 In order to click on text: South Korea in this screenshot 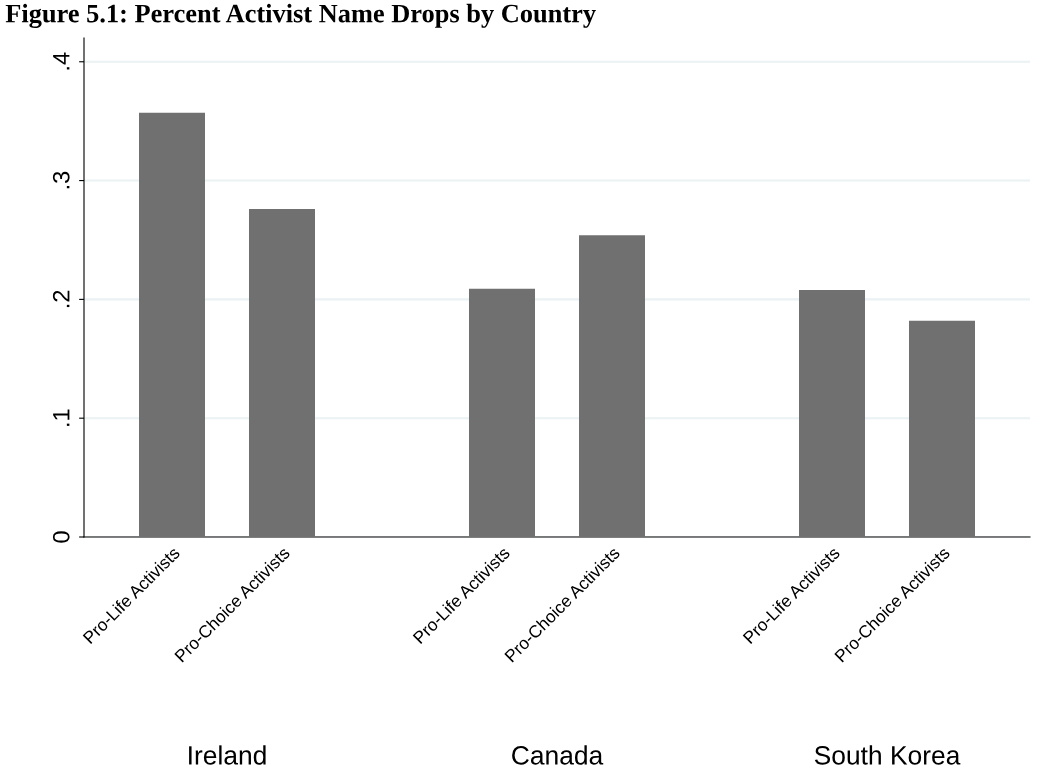, I will do `click(887, 755)`.